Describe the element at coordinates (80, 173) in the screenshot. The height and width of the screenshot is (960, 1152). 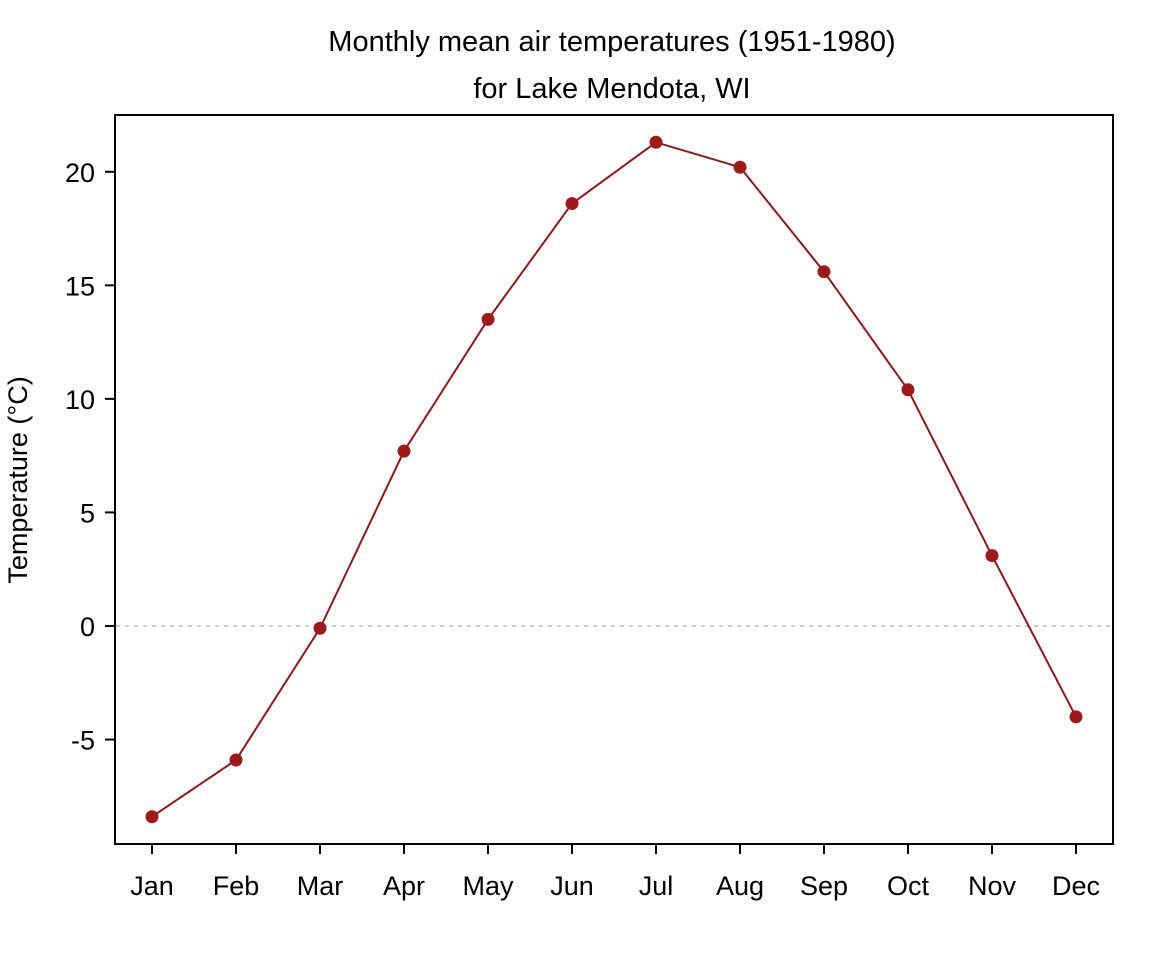
I see `y-tick-label: 20` at that location.